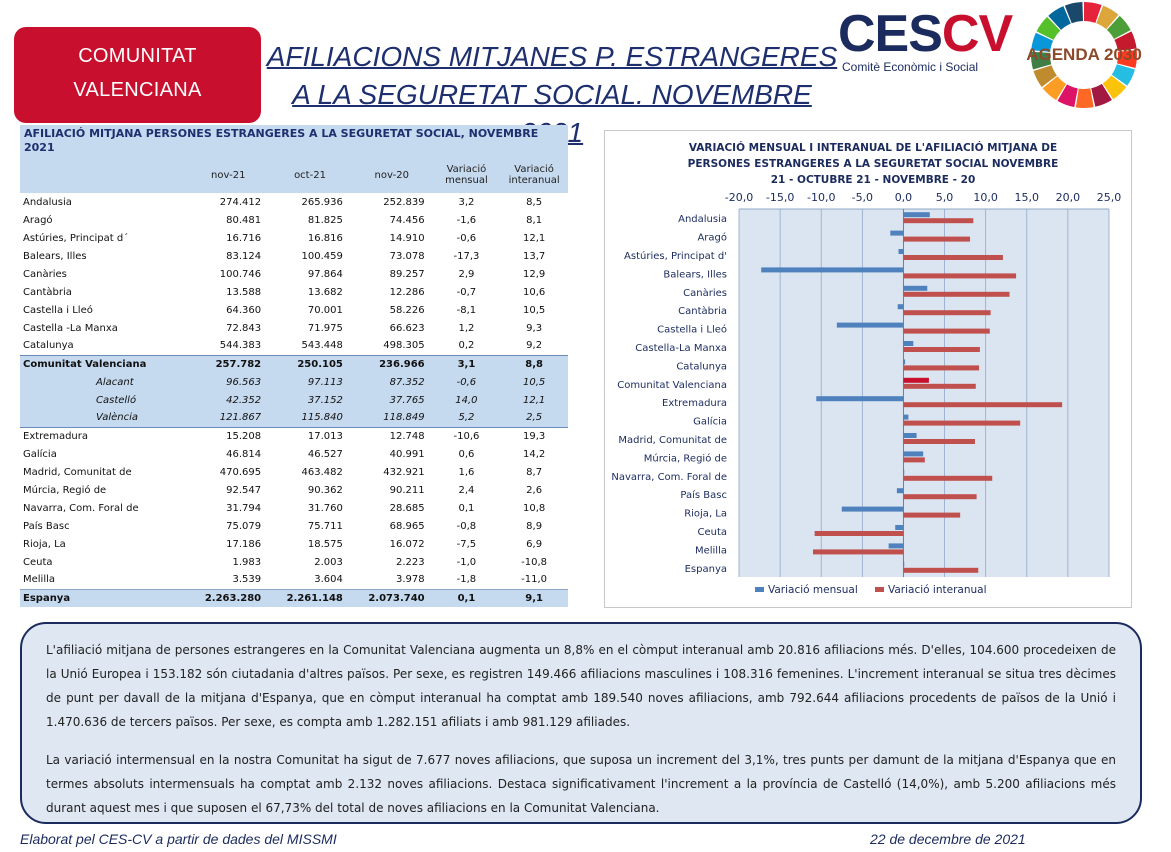 The height and width of the screenshot is (852, 1171). Describe the element at coordinates (977, 34) in the screenshot. I see `logo-cv: CV` at that location.